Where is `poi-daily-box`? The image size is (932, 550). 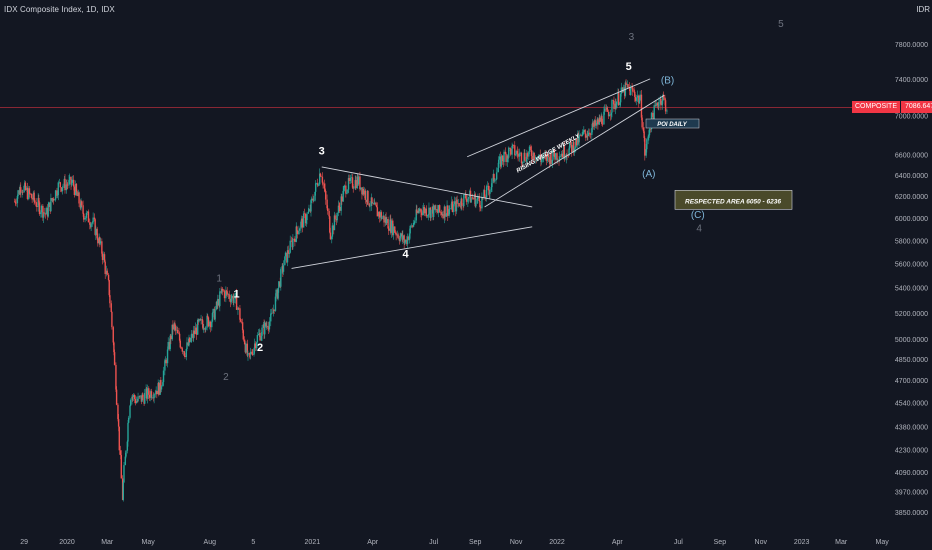 poi-daily-box is located at coordinates (672, 123).